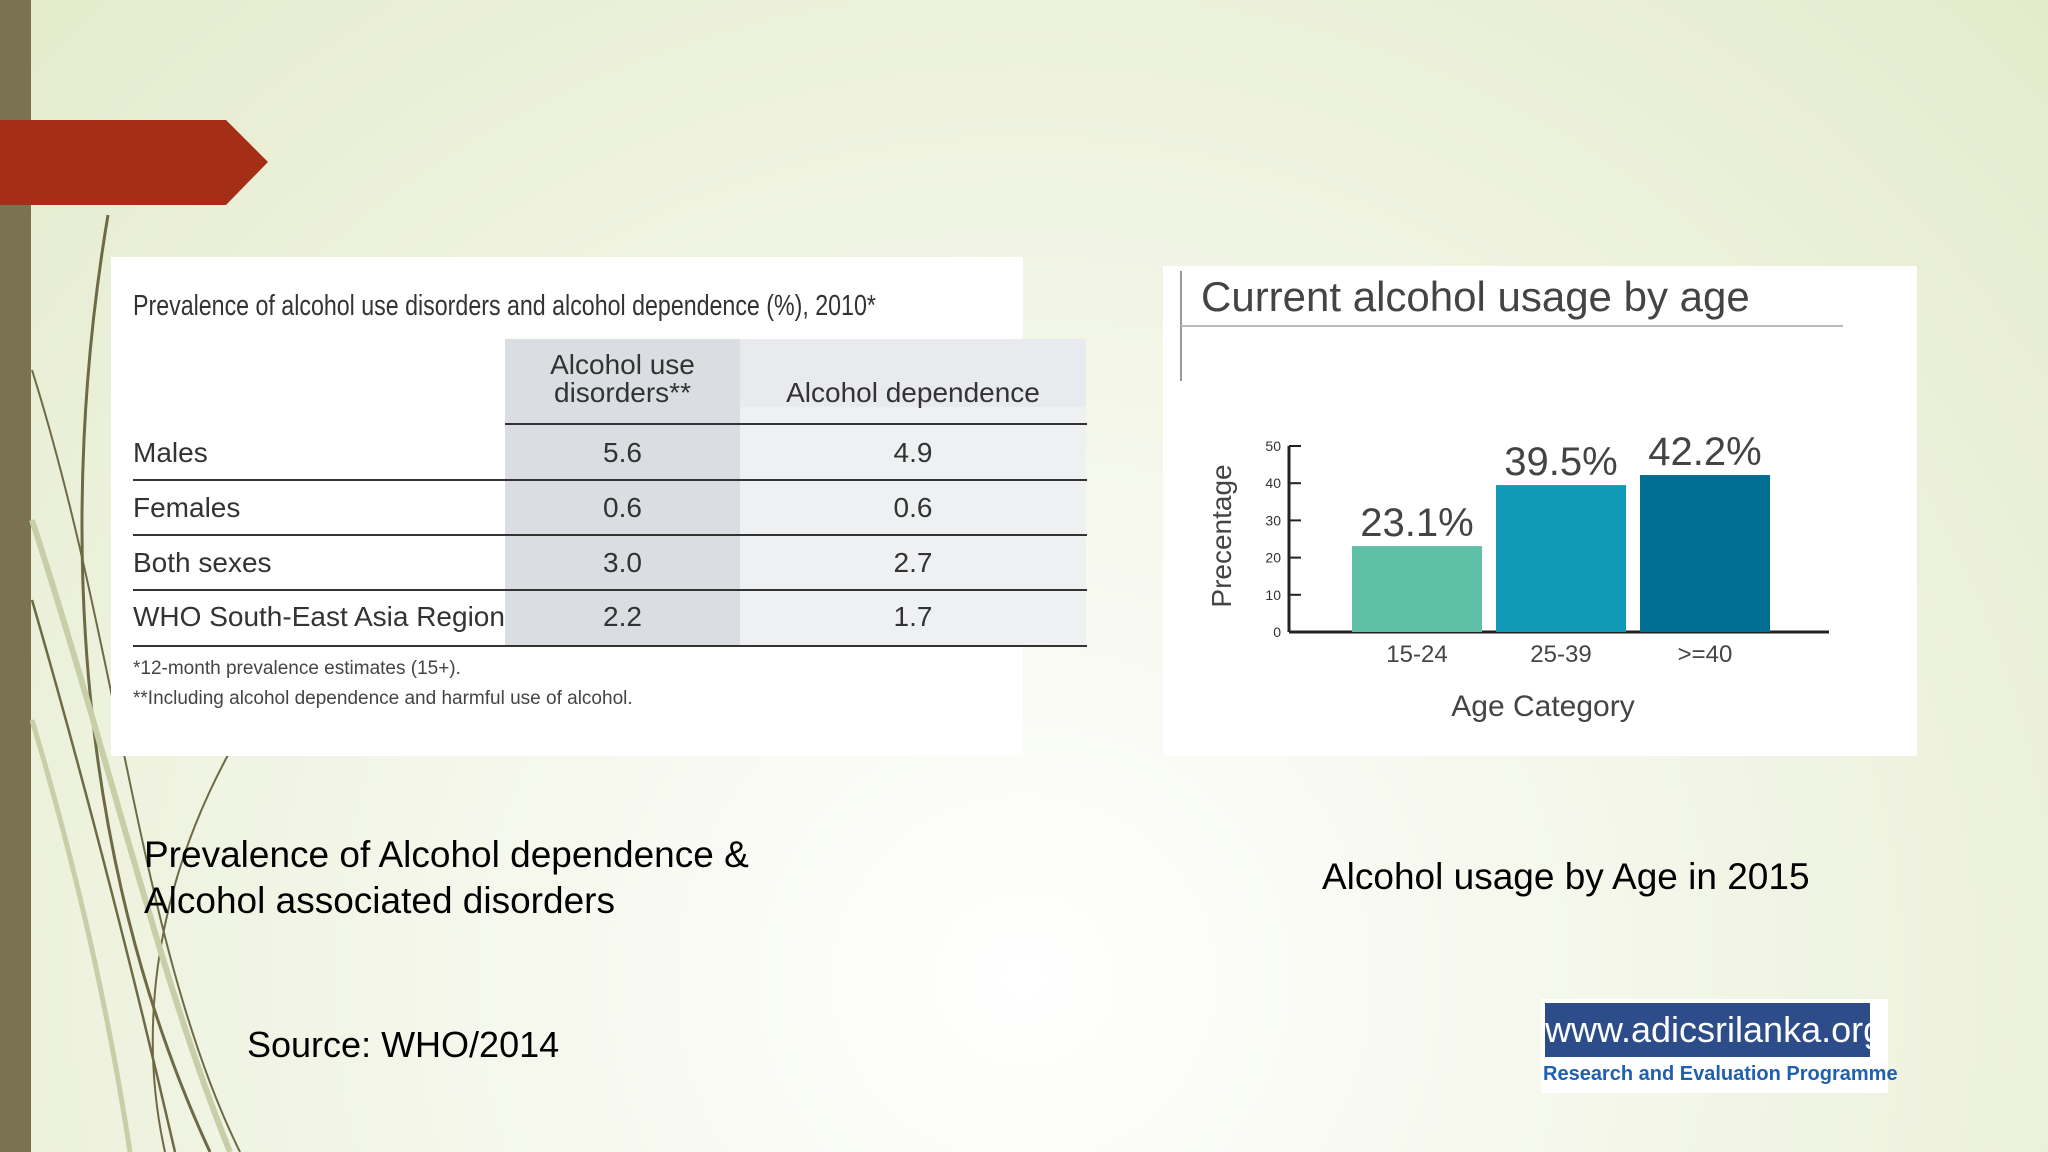 This screenshot has width=2048, height=1152. What do you see at coordinates (1221, 535) in the screenshot?
I see `y-axis-label: Precentage` at bounding box center [1221, 535].